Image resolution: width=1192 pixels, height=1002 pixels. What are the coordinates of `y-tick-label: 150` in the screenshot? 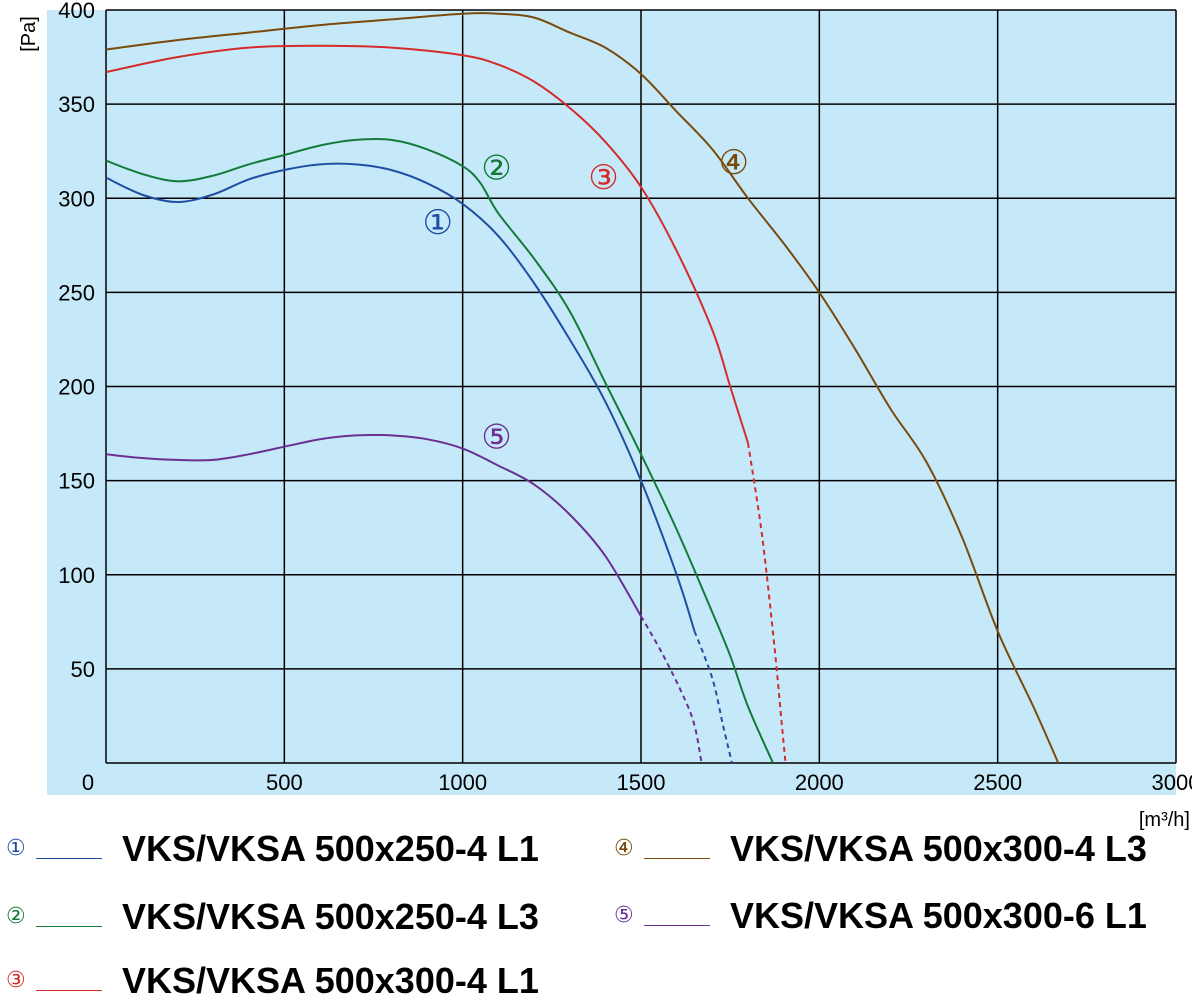 It's located at (76, 481).